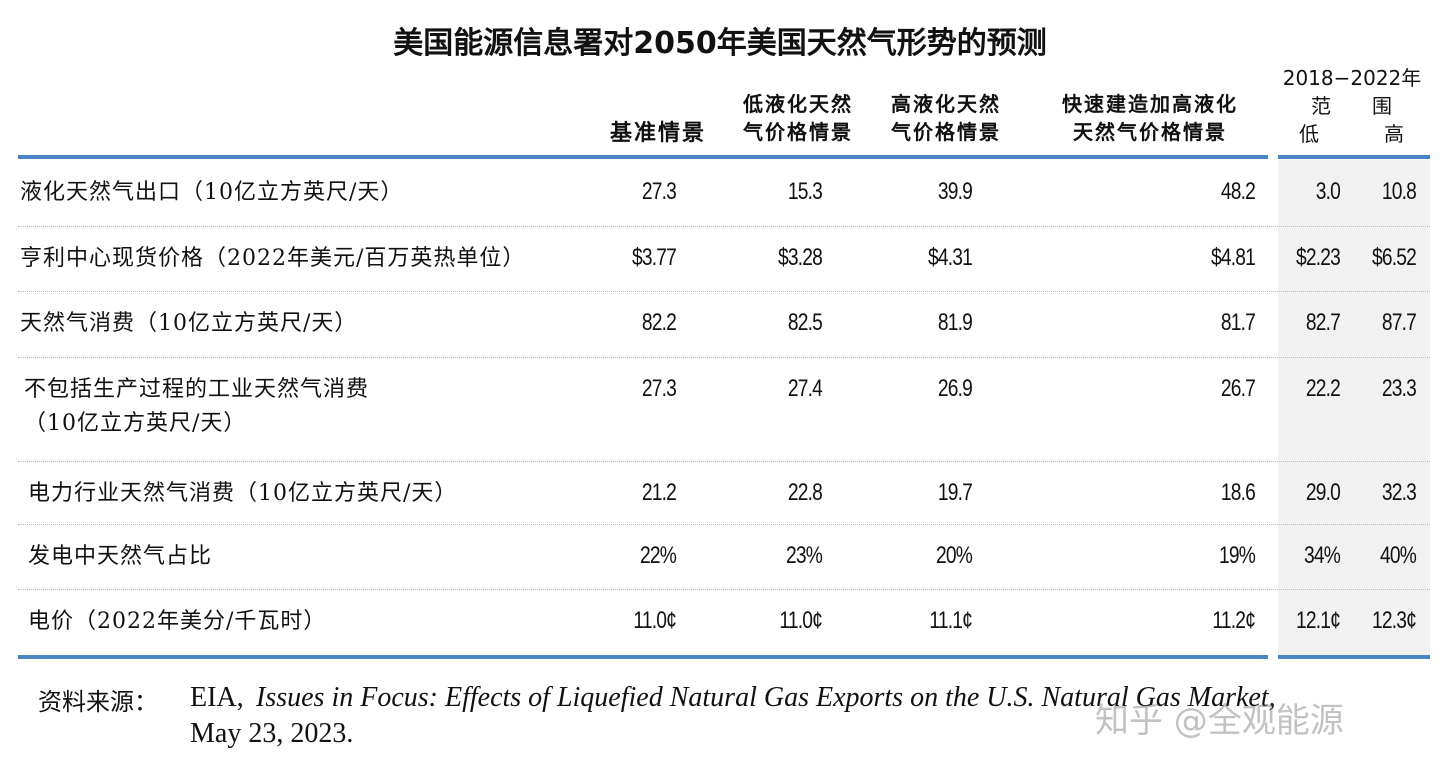 Image resolution: width=1440 pixels, height=769 pixels. I want to click on cell-value: 19%, so click(1237, 555).